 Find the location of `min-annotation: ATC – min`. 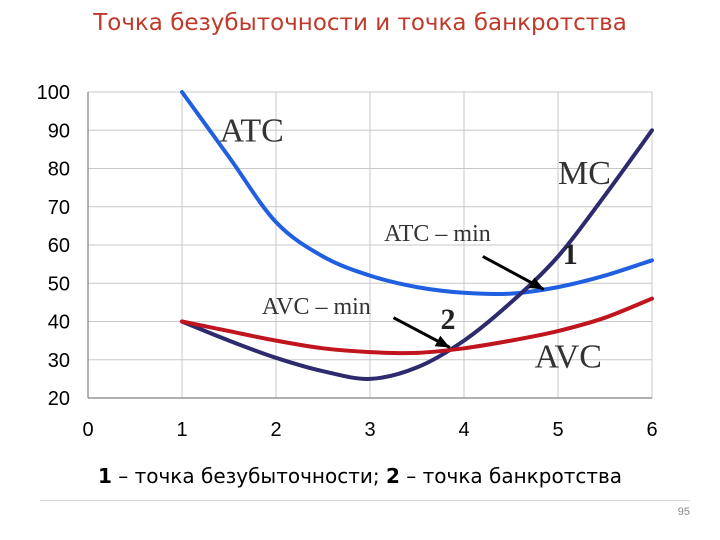

min-annotation: ATC – min is located at coordinates (437, 234).